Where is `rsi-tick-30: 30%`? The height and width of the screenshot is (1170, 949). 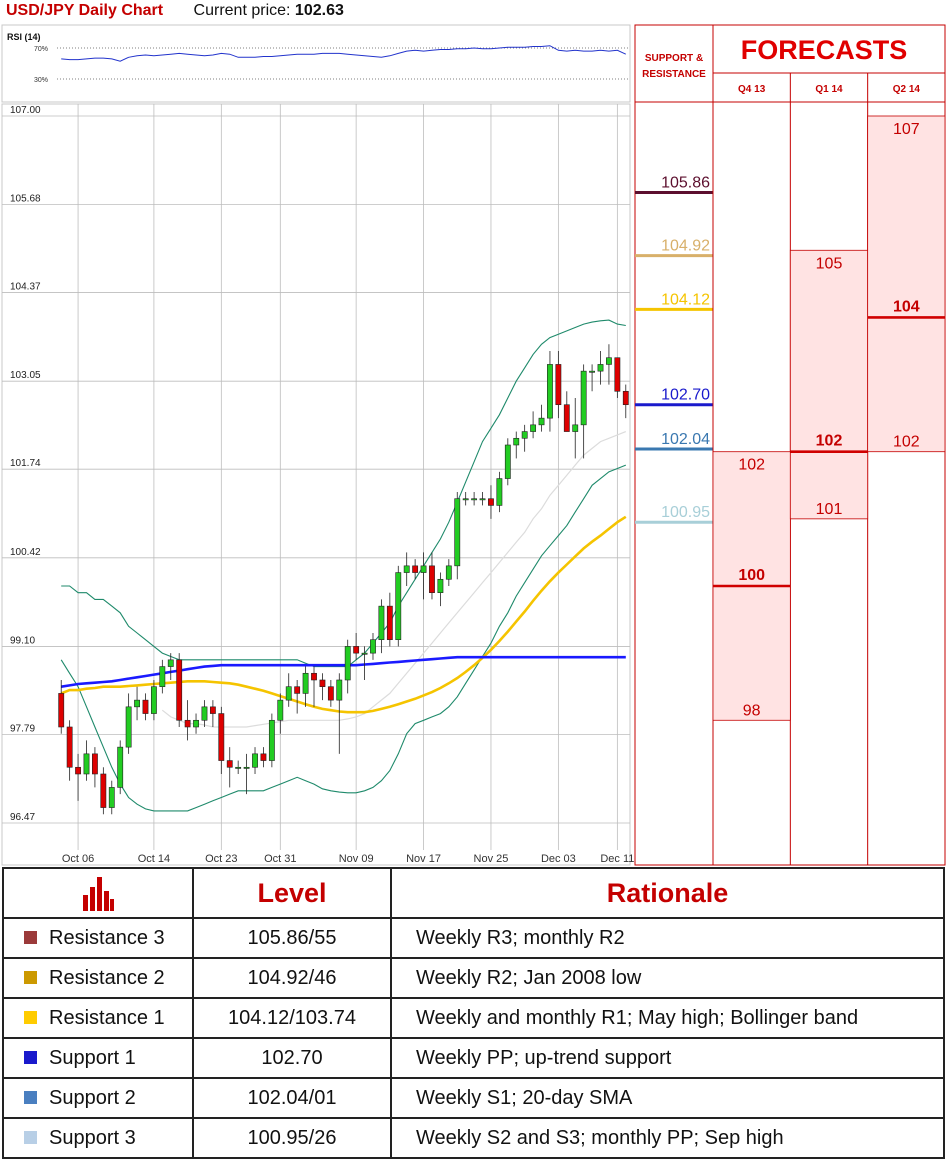 rsi-tick-30: 30% is located at coordinates (41, 80).